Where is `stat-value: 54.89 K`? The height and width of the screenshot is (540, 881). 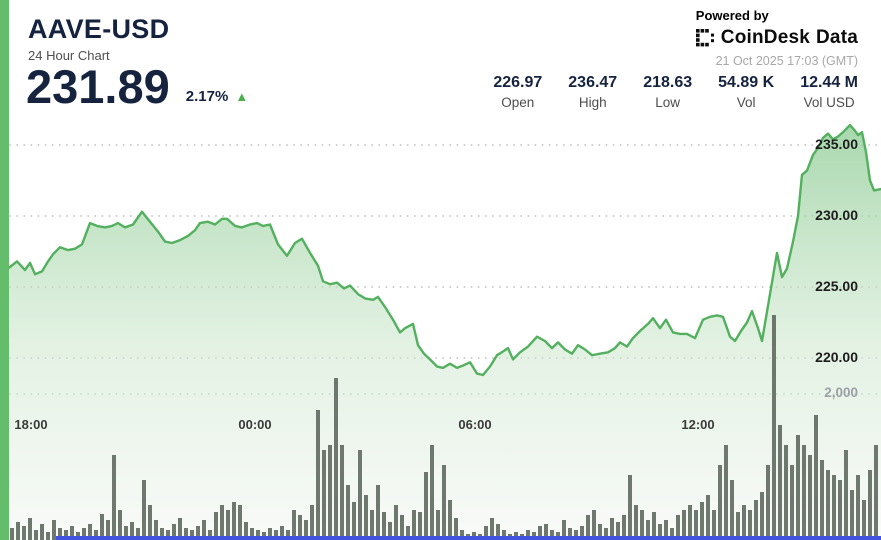 stat-value: 54.89 K is located at coordinates (746, 82).